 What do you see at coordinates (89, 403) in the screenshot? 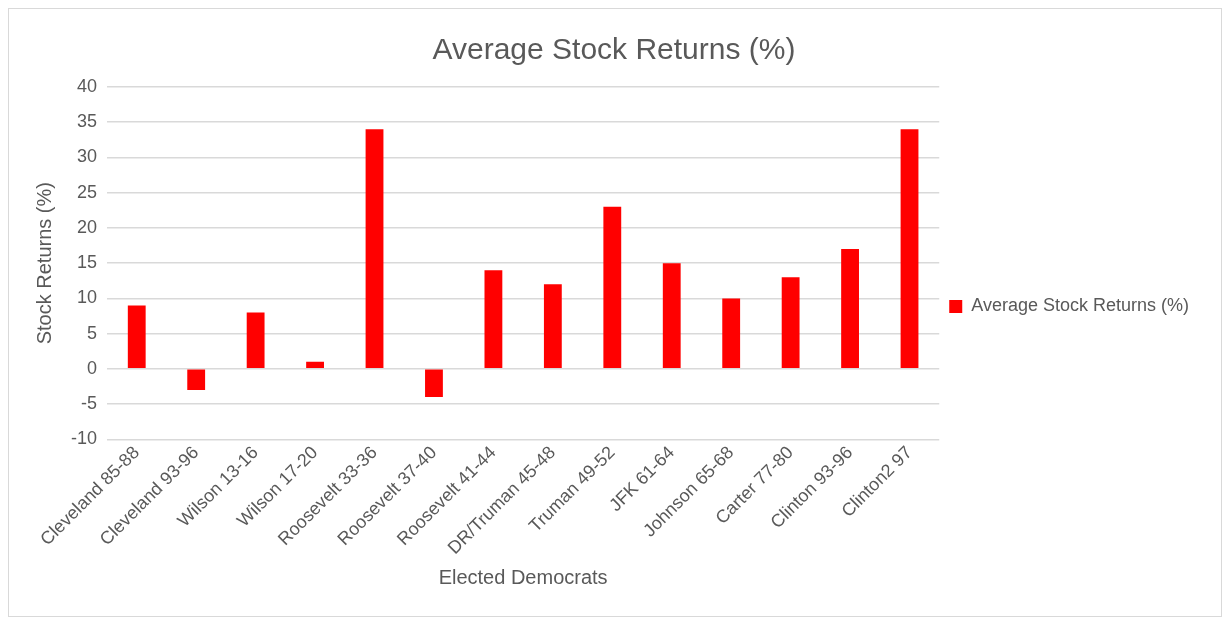
I see `y-tick-label: -5` at bounding box center [89, 403].